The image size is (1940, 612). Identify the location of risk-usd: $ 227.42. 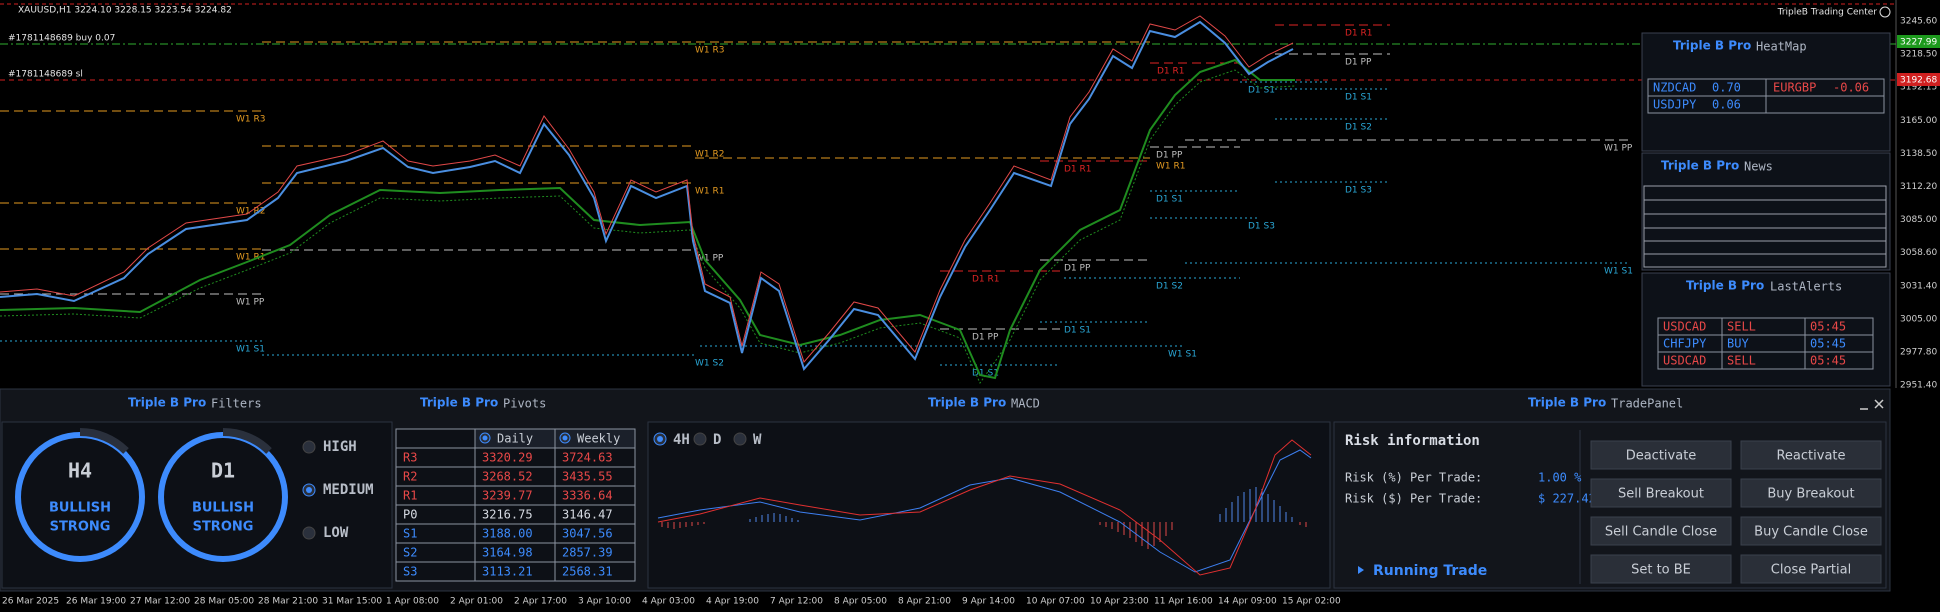
(1567, 499).